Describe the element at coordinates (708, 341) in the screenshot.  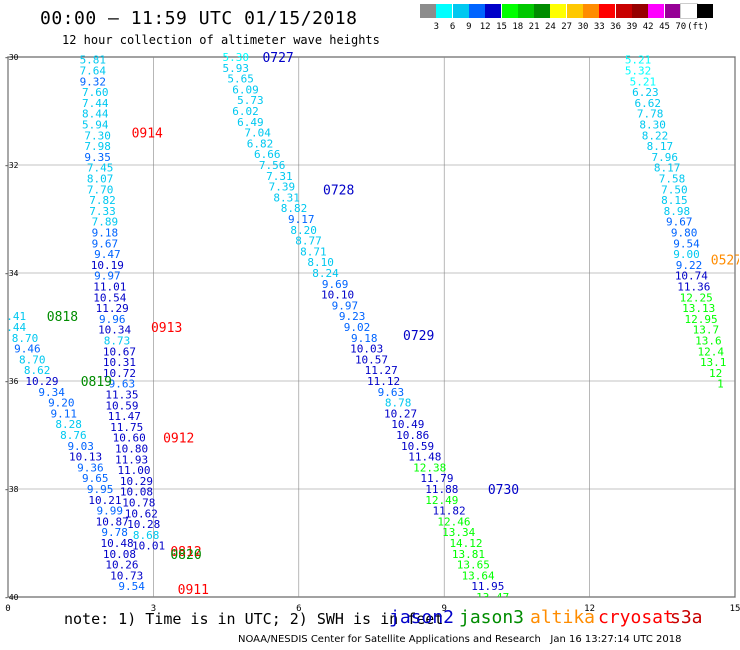
I see `swh-value-label: 13.6` at that location.